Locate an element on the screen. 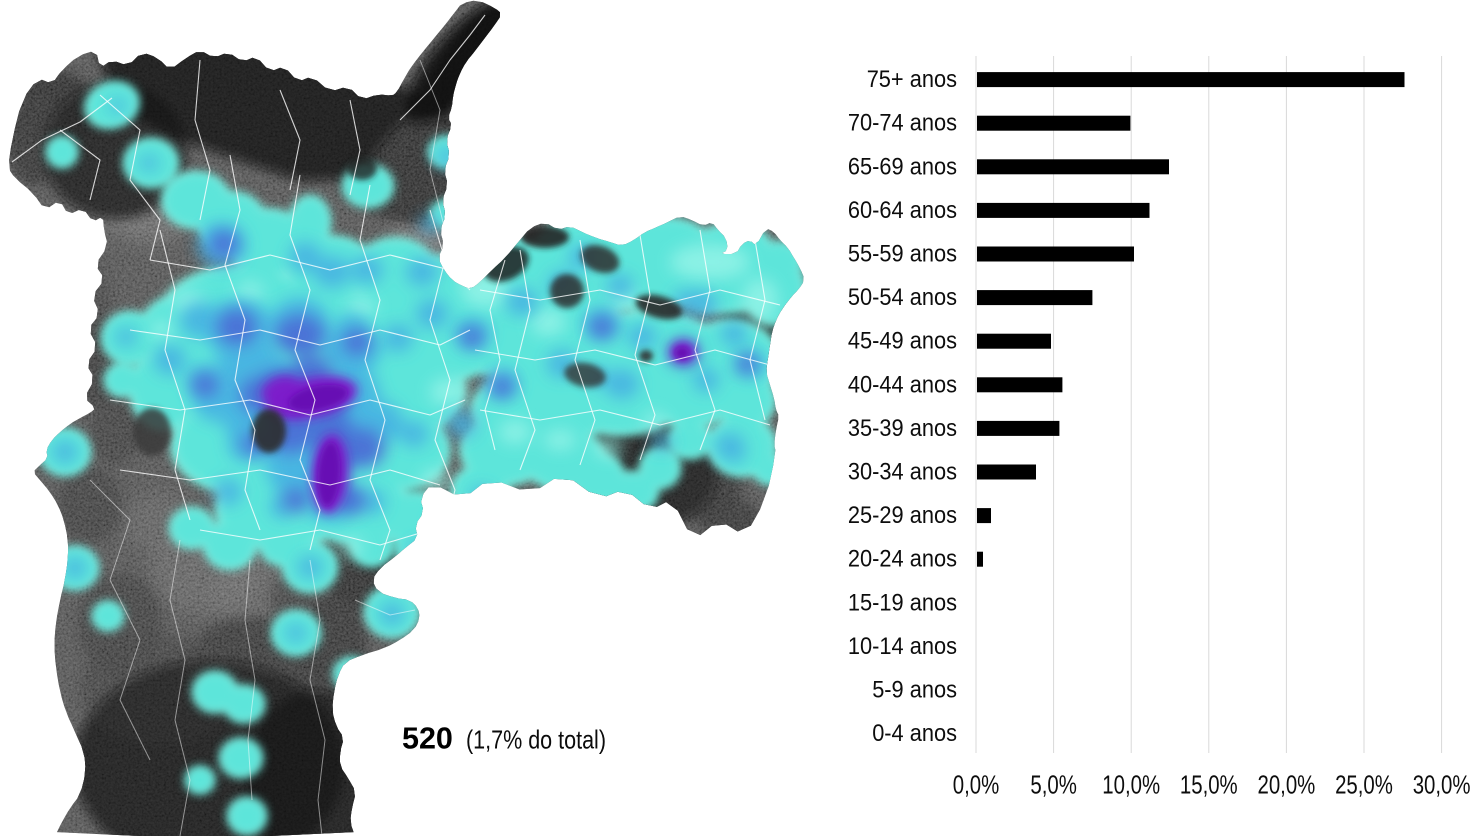  svg-text: 5-9 anos is located at coordinates (914, 690).